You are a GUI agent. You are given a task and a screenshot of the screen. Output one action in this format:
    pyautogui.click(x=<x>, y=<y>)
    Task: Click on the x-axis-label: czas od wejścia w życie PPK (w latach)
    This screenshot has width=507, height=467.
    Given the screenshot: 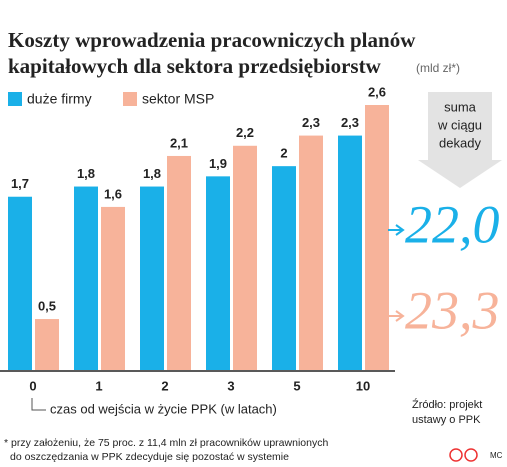 What is the action you would take?
    pyautogui.click(x=163, y=408)
    